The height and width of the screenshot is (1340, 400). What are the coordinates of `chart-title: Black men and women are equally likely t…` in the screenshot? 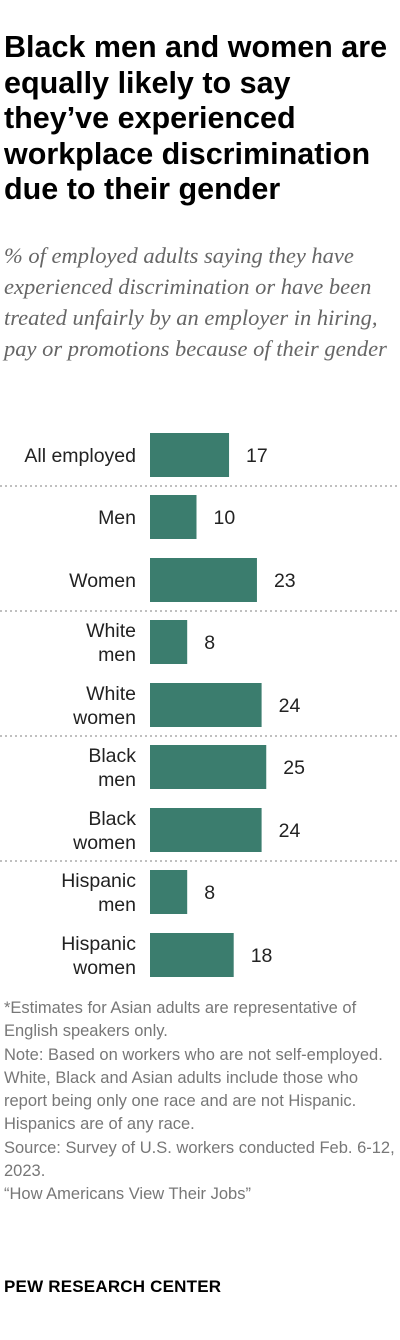 It's located at (196, 118).